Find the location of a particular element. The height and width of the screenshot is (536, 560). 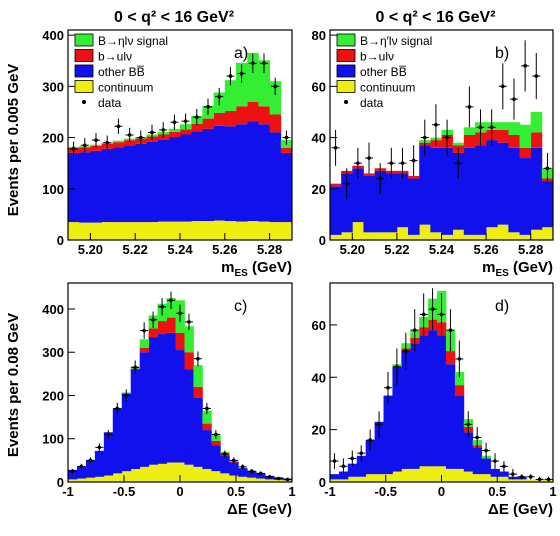

bar-d-s1-b3 is located at coordinates (361, 466).